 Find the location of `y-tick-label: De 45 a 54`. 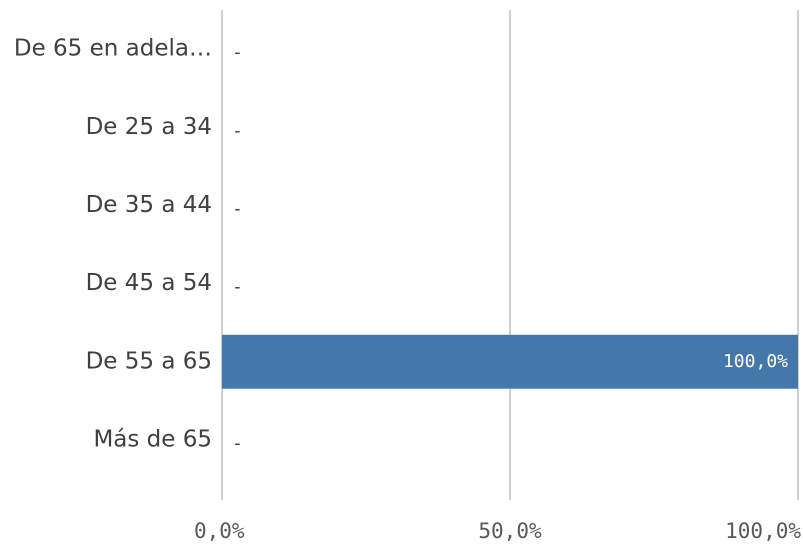

y-tick-label: De 45 a 54 is located at coordinates (149, 283).